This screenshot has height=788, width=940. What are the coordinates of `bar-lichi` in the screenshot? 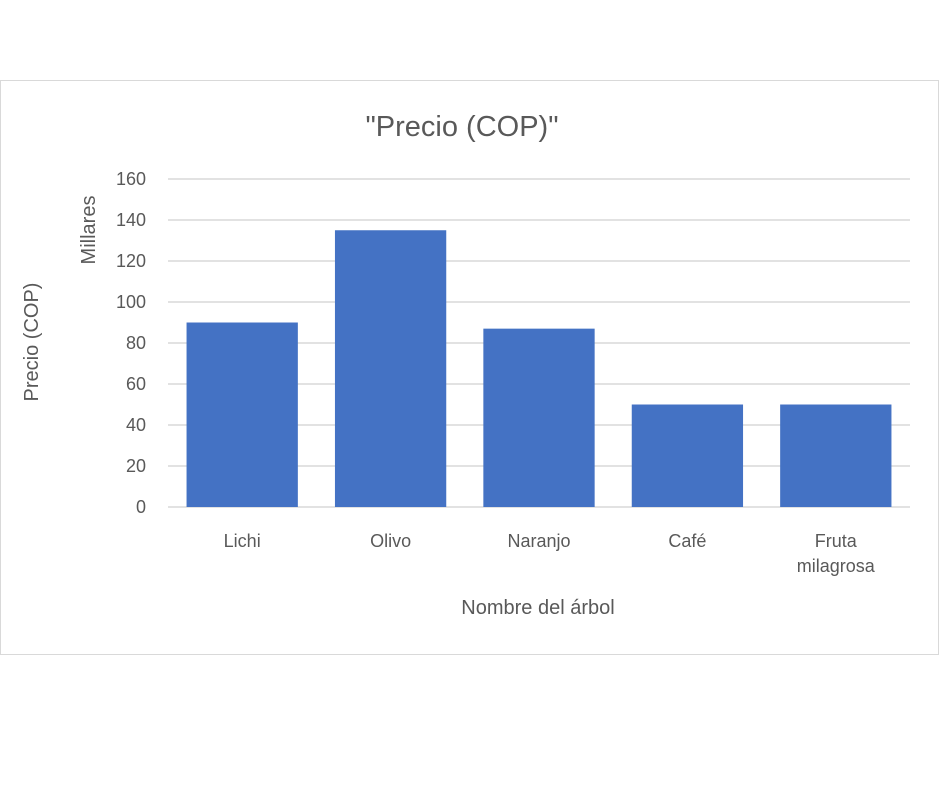 It's located at (242, 414).